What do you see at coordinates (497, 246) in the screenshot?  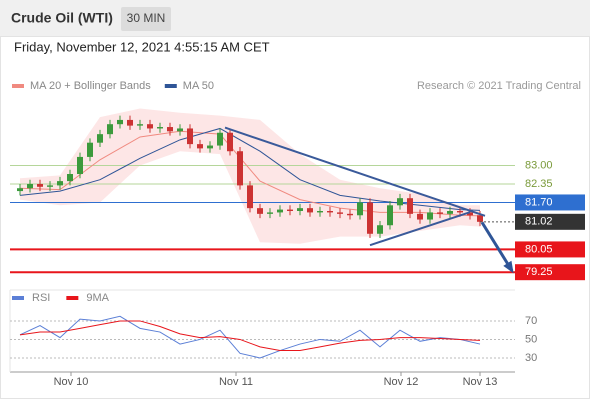 I see `forecast-arrow` at bounding box center [497, 246].